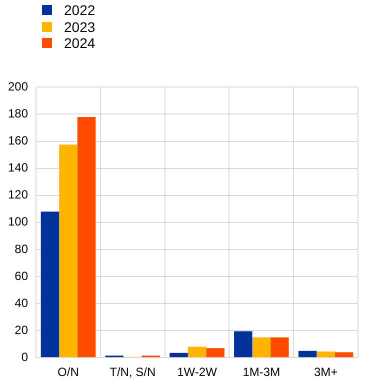 The image size is (372, 389). What do you see at coordinates (21, 249) in the screenshot?
I see `y-tick-label: 80` at bounding box center [21, 249].